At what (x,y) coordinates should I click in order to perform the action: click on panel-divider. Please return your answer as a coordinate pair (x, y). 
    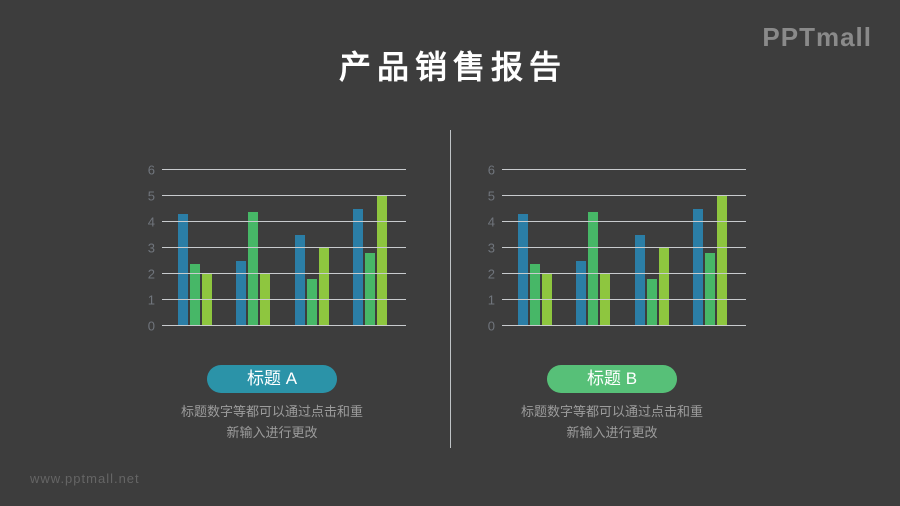
    Looking at the image, I should click on (450, 289).